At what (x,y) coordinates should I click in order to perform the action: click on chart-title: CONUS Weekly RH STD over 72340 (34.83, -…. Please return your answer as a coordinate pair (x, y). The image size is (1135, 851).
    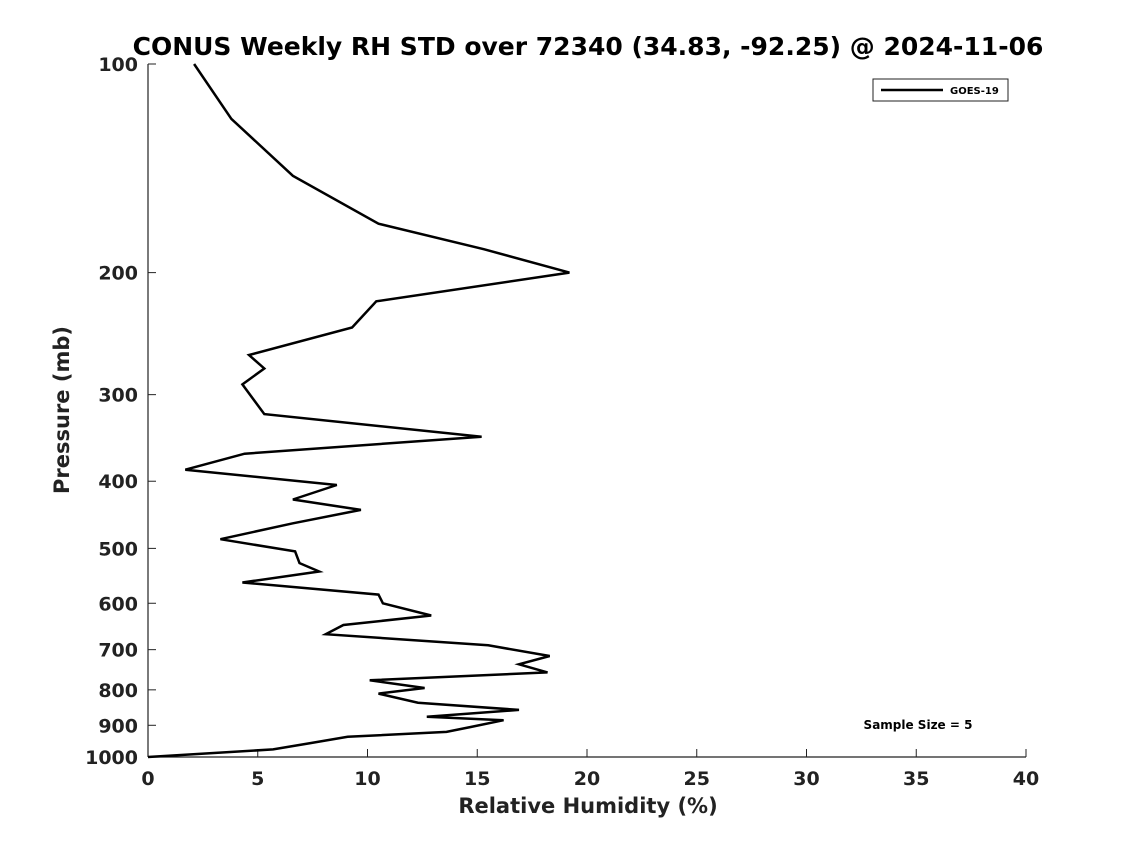
    Looking at the image, I should click on (588, 46).